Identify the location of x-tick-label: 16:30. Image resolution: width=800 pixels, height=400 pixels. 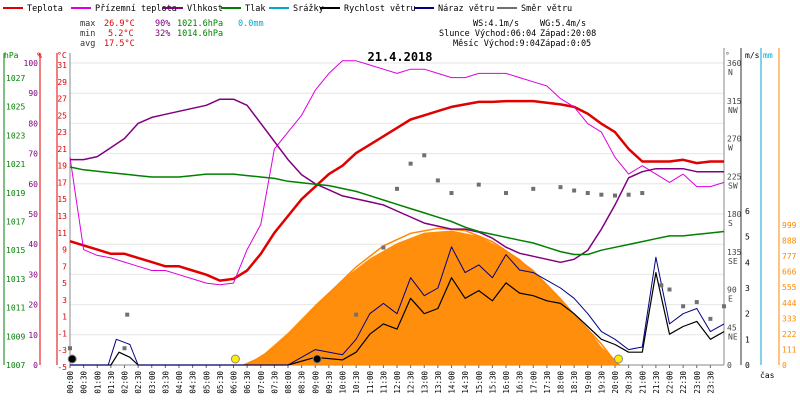
(520, 382).